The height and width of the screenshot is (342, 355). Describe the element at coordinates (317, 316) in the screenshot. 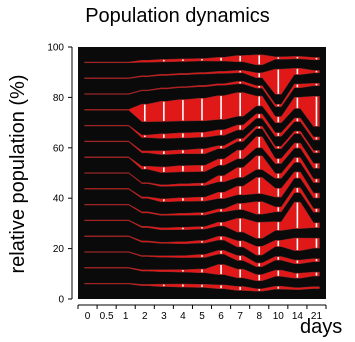

I see `x-tick-label: 21` at that location.